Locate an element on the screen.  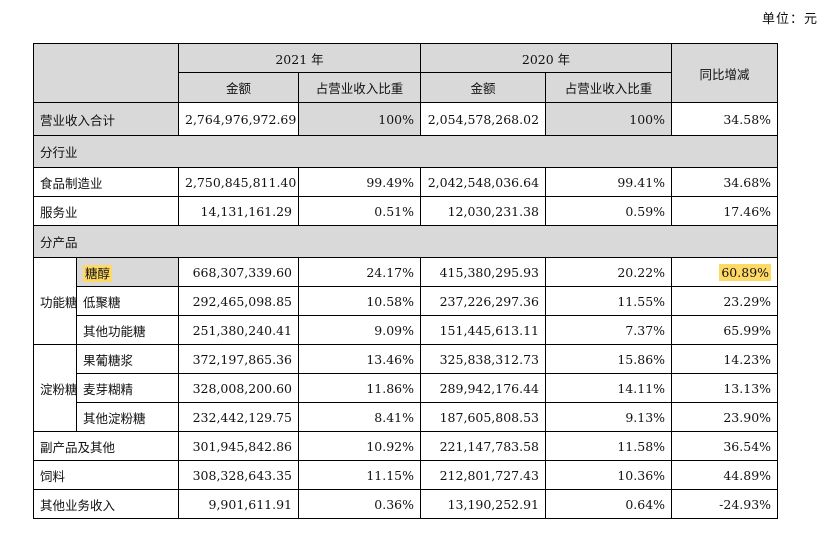
highlighted-yoy: 60.89% is located at coordinates (745, 272).